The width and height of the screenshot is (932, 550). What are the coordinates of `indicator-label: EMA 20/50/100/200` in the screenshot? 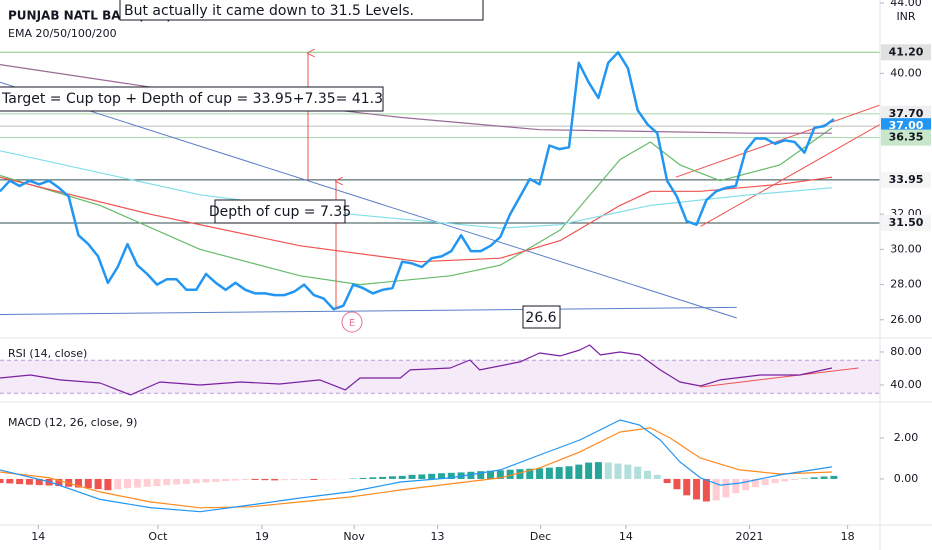 It's located at (62, 33).